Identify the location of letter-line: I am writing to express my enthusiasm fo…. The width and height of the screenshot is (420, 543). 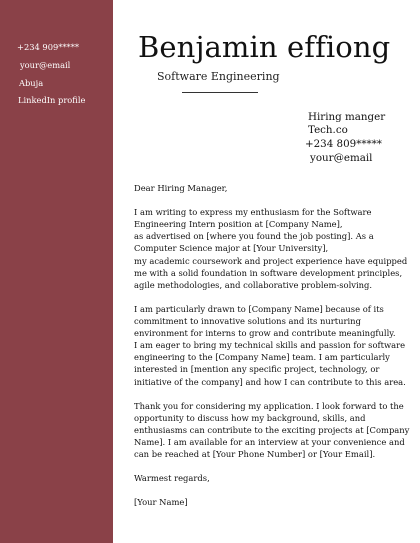
(253, 212).